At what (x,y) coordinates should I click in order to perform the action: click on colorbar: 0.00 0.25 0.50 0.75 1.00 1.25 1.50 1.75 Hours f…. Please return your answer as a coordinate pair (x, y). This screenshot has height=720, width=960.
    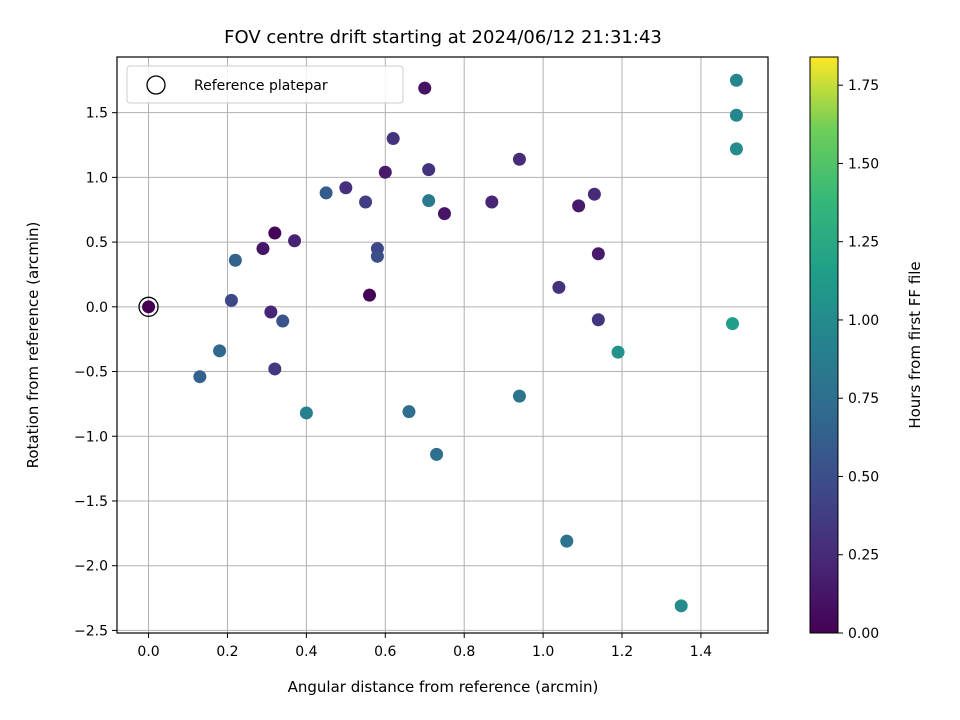
    Looking at the image, I should click on (866, 349).